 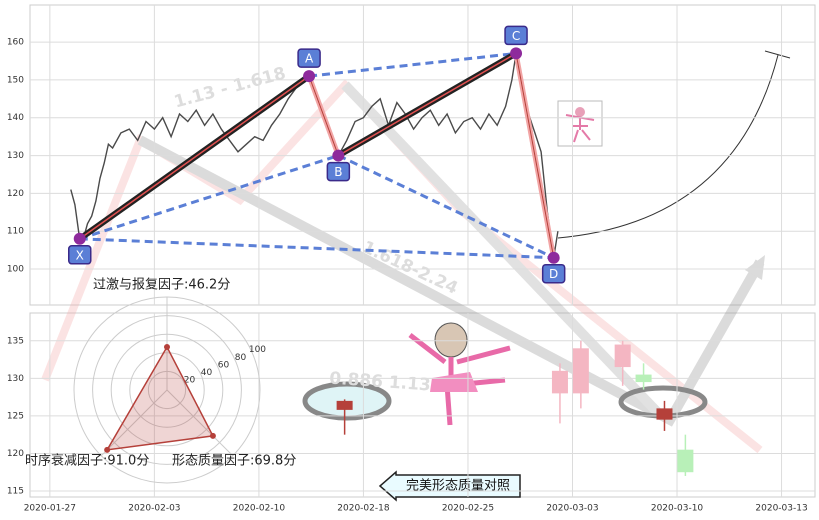 I want to click on radar-tick-label: 100, so click(x=257, y=350).